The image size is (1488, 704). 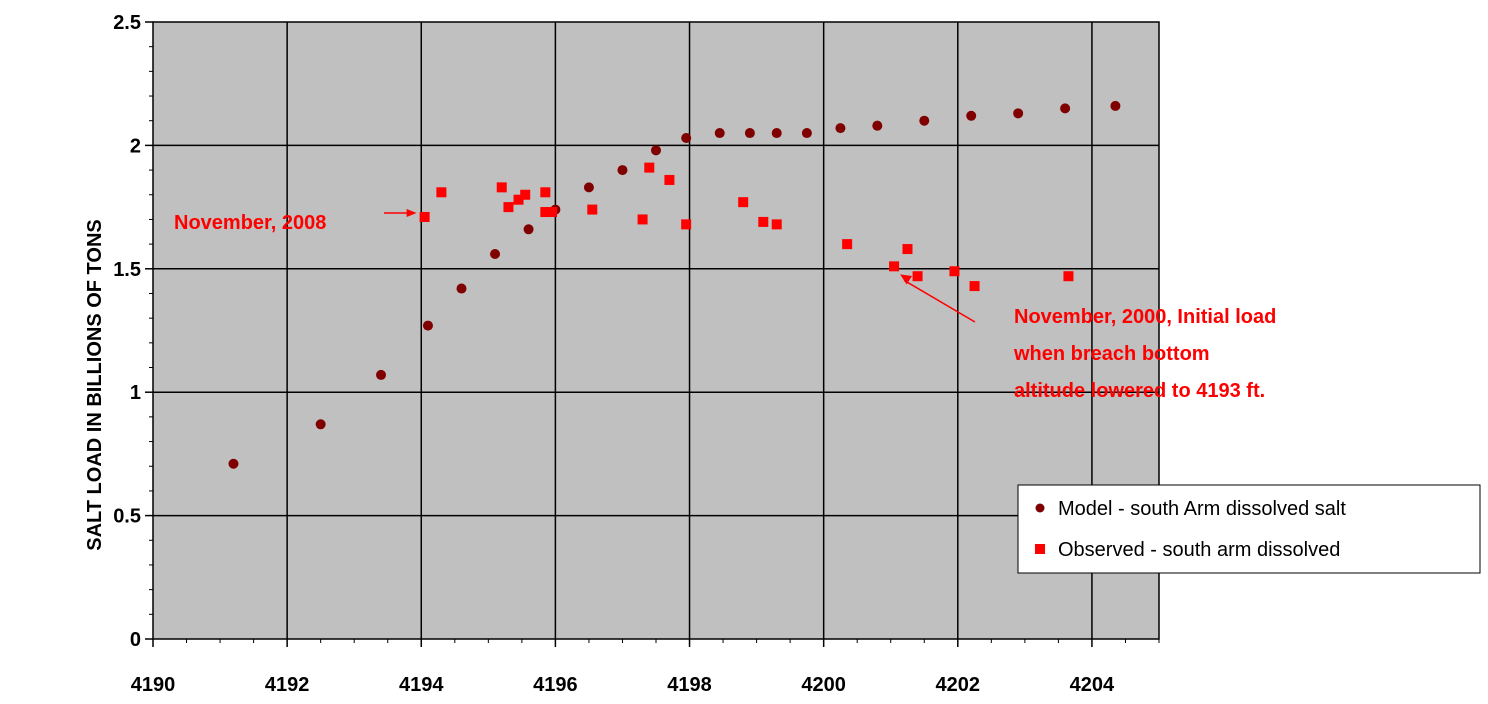 What do you see at coordinates (411, 212) in the screenshot?
I see `annotation-arrowhead-2008` at bounding box center [411, 212].